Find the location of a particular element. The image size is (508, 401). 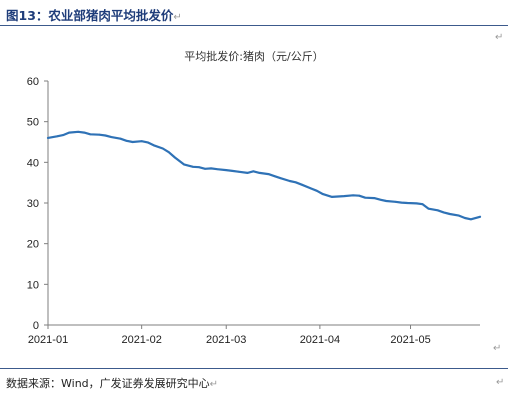

x-tick-label: 2021-05 is located at coordinates (410, 340).